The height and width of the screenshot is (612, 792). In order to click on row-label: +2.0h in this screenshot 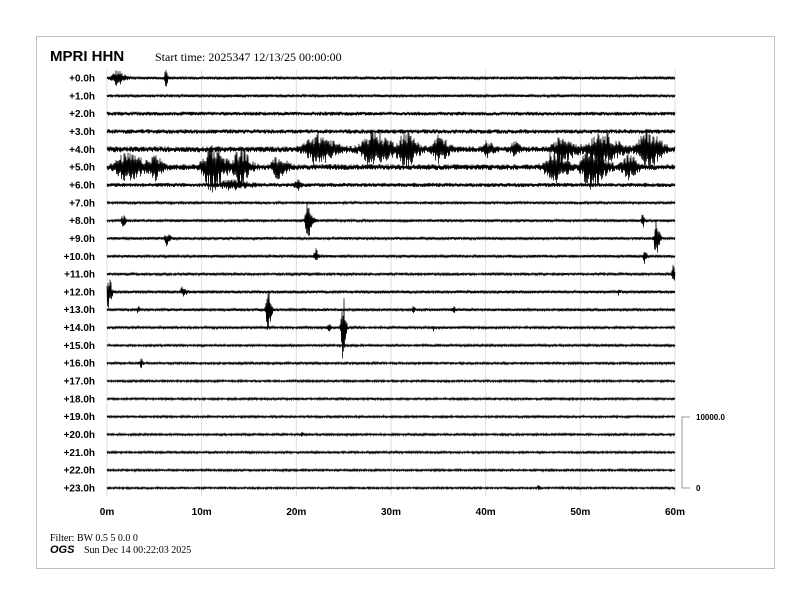, I will do `click(82, 114)`.